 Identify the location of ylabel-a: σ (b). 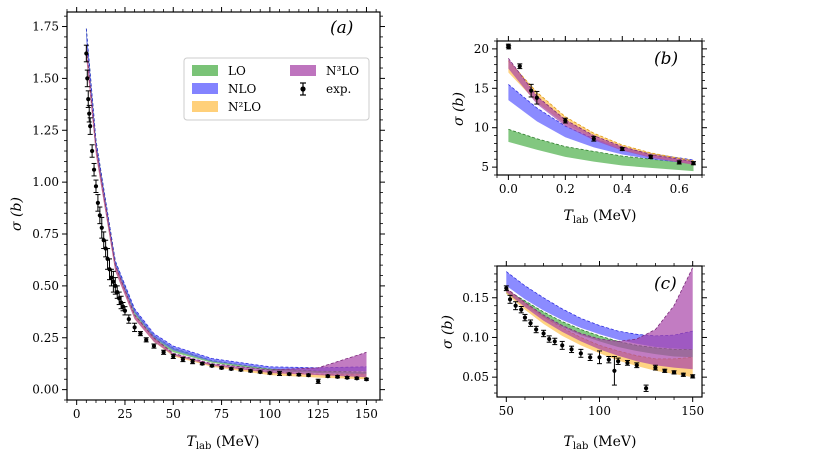
(17, 214).